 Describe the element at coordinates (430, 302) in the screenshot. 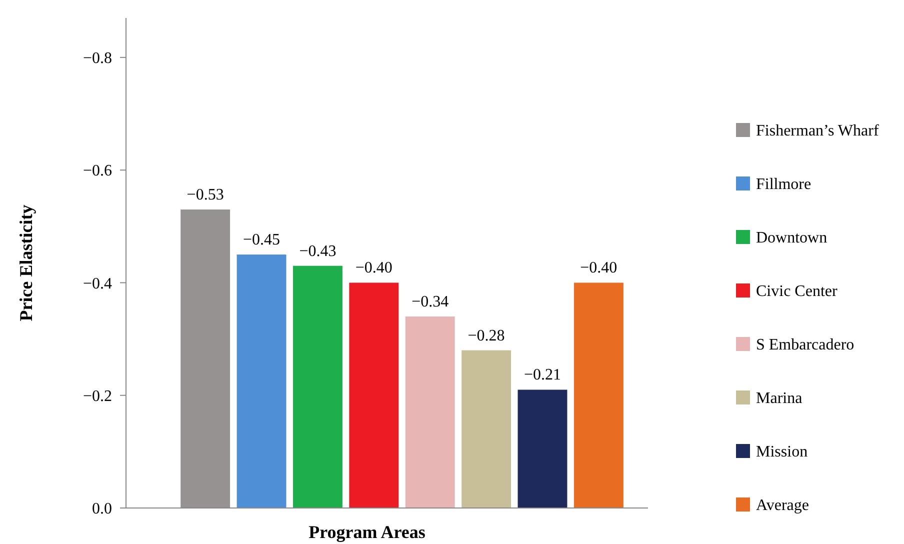

I see `data-label: −0.34` at that location.